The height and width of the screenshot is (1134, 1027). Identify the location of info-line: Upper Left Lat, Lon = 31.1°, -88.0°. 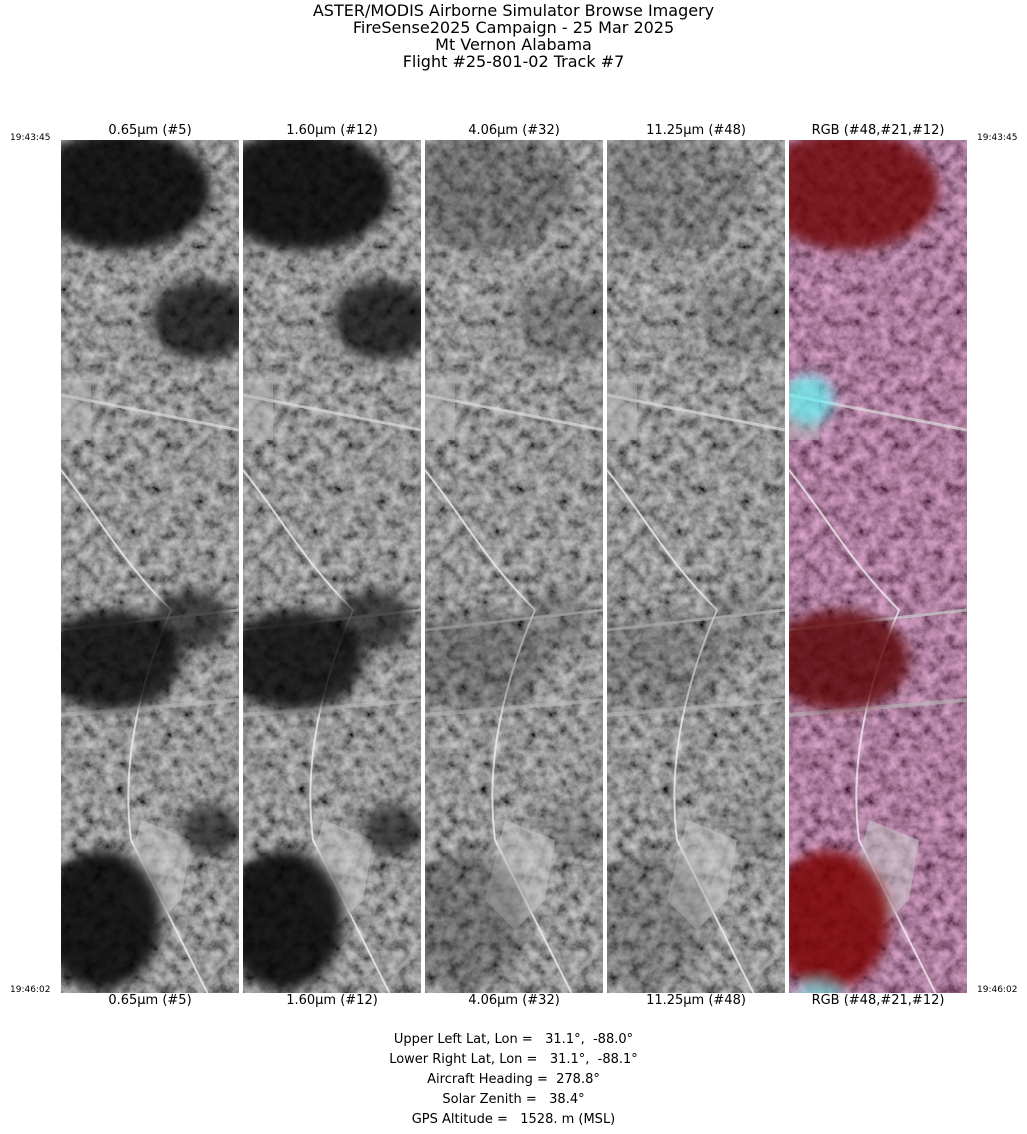
(513, 1039).